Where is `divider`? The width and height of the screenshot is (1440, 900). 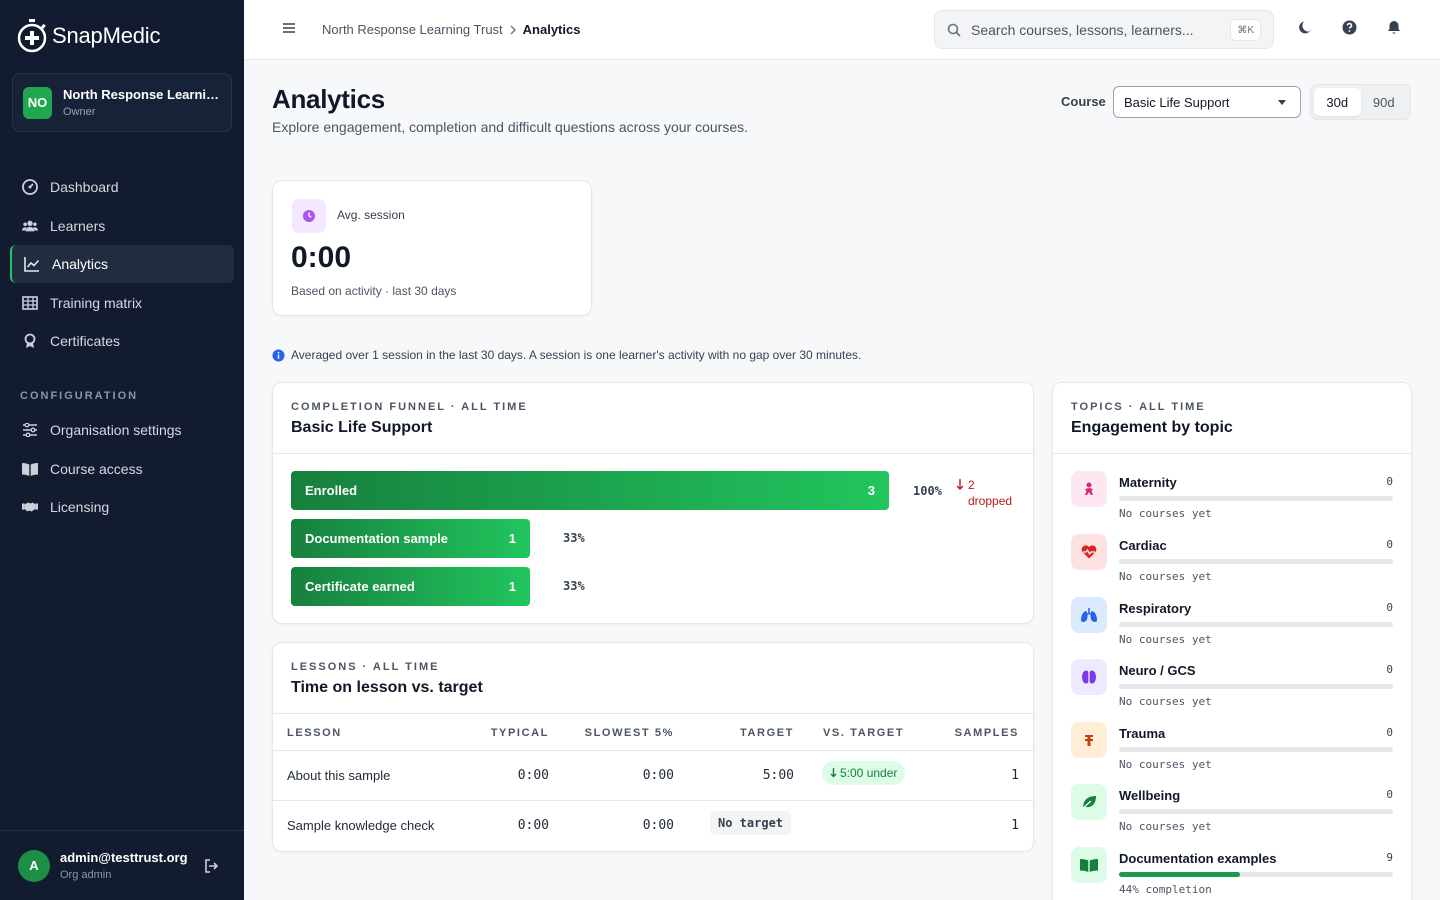
divider is located at coordinates (653, 713).